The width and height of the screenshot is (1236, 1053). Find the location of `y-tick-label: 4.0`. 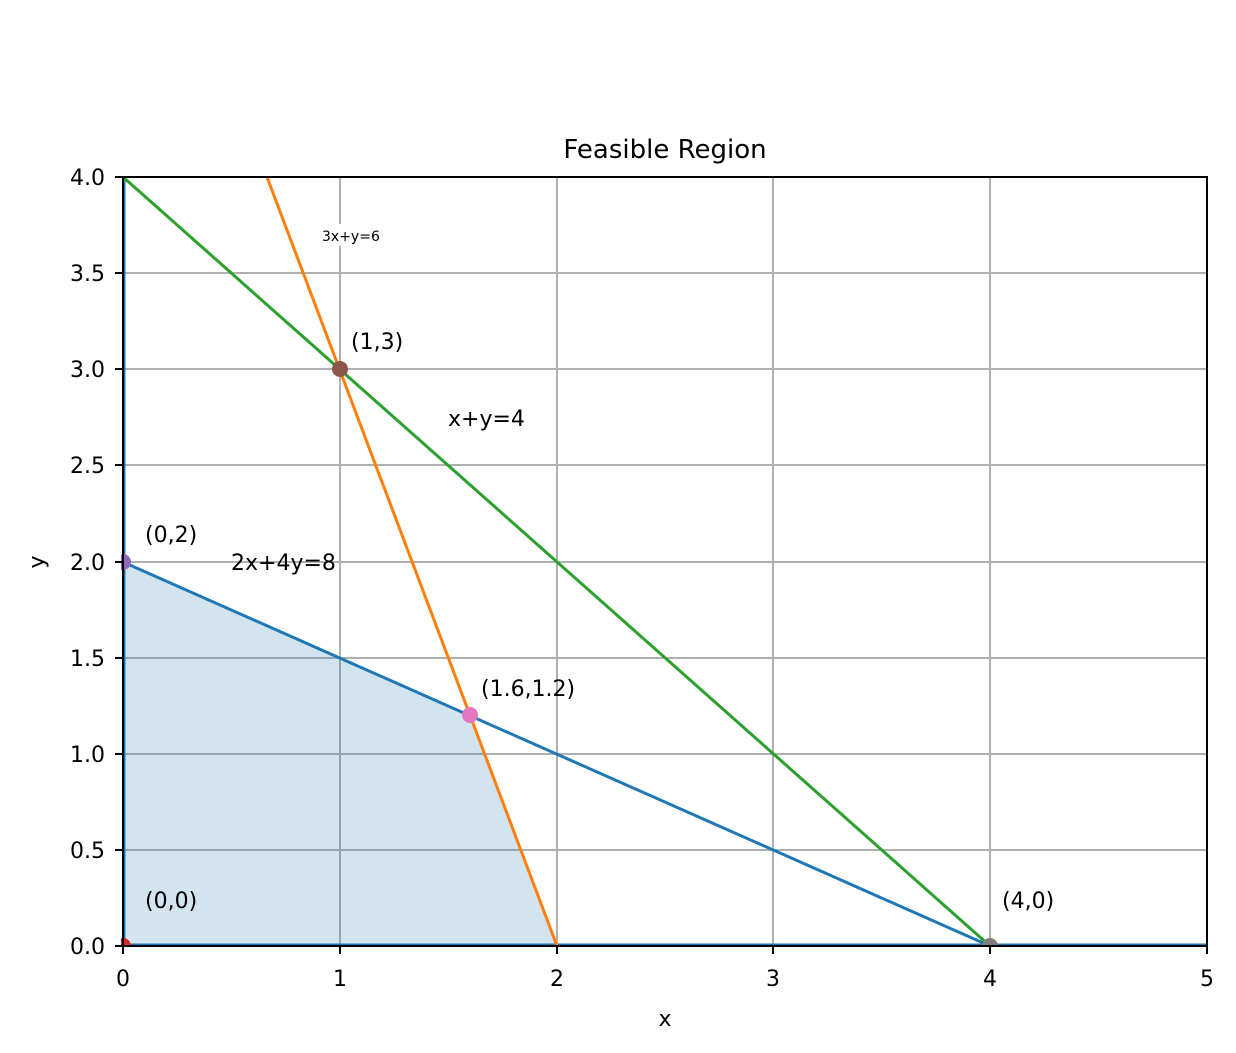

y-tick-label: 4.0 is located at coordinates (87, 178).